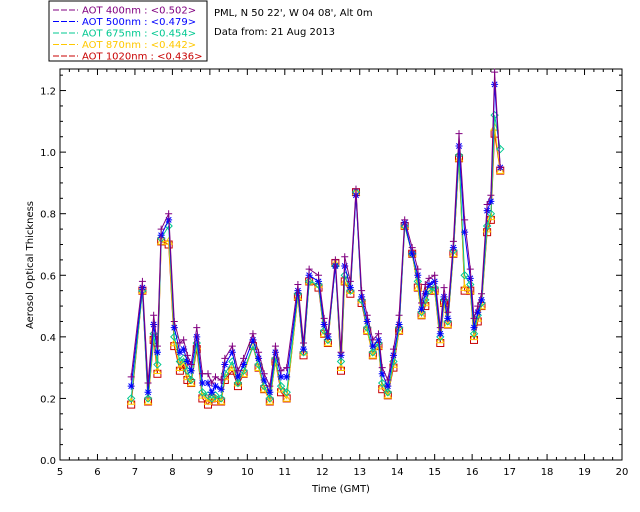 This screenshot has height=512, width=640. I want to click on x-tick-label: 6, so click(97, 472).